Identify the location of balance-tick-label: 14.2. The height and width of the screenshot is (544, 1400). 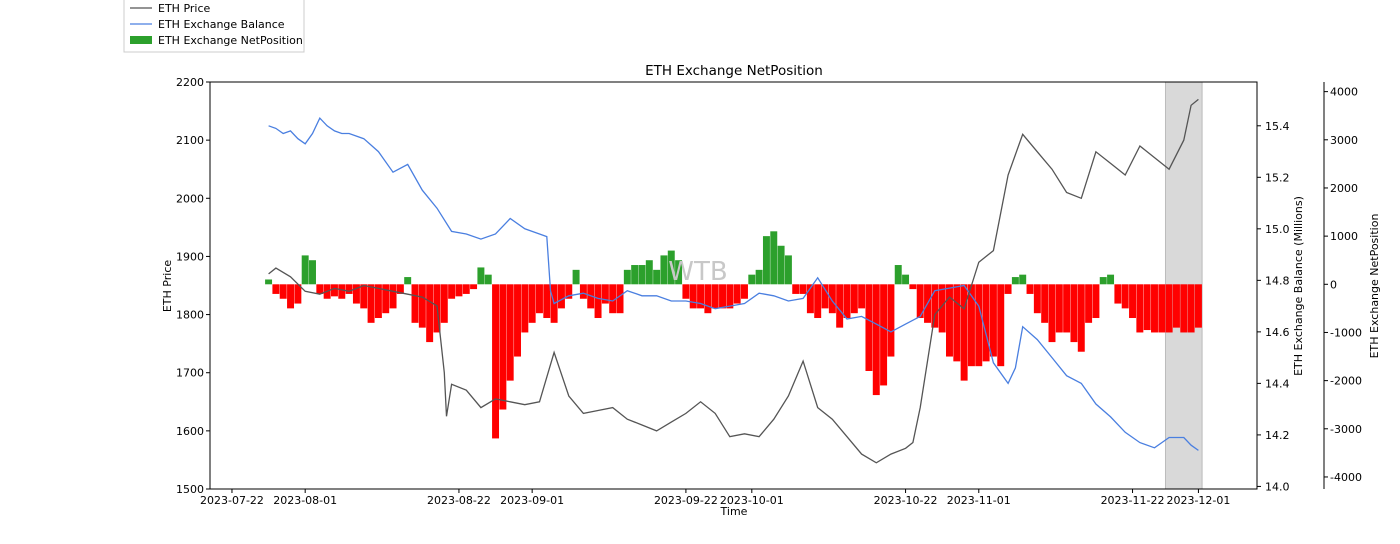
(1277, 435).